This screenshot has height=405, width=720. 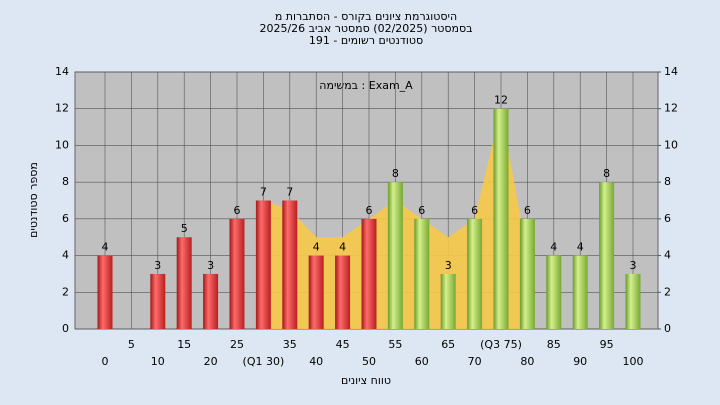 I want to click on x-tick-label: 70, so click(x=475, y=361).